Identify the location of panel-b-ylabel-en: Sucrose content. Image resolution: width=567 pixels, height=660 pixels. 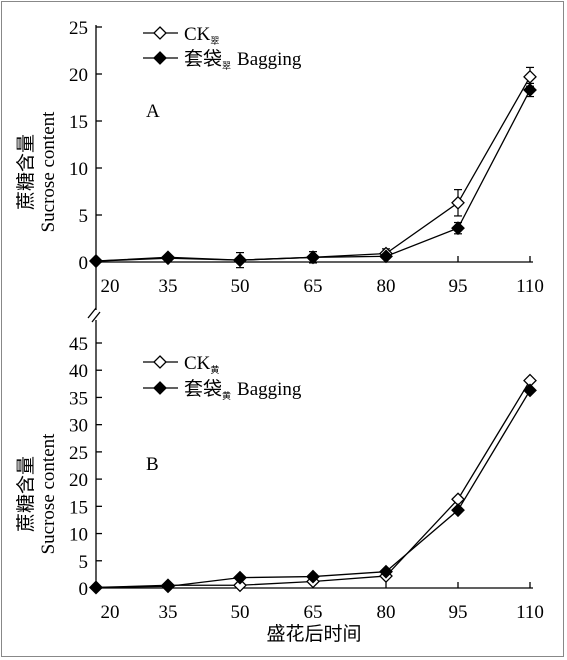
(48, 494).